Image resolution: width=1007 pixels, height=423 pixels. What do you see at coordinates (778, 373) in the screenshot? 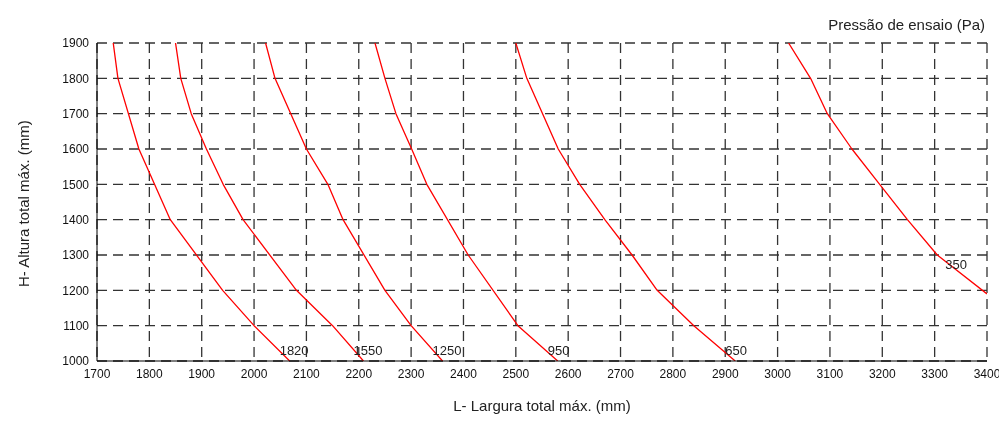
I see `x-tick-label: 3000` at bounding box center [778, 373].